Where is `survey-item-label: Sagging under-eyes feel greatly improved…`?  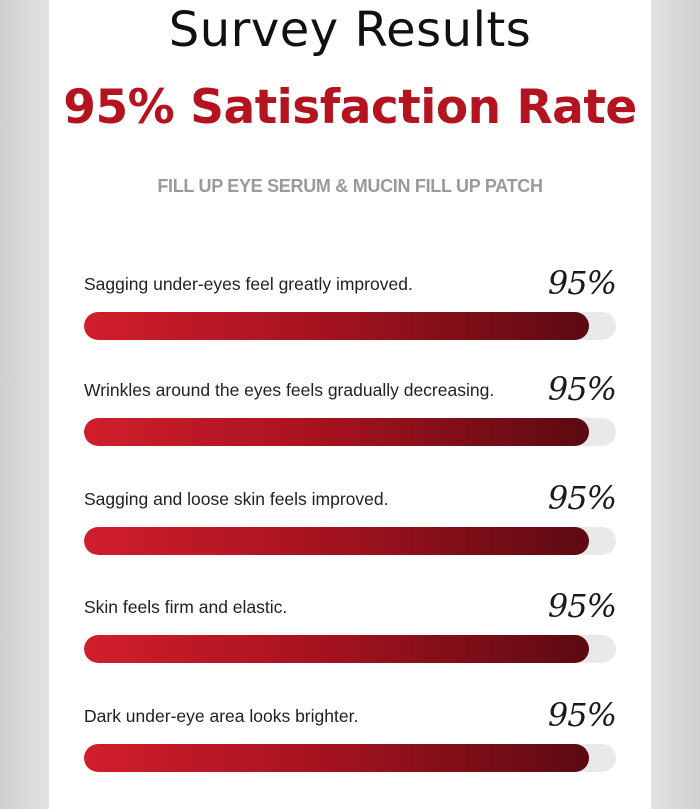
survey-item-label: Sagging under-eyes feel greatly improved… is located at coordinates (248, 284).